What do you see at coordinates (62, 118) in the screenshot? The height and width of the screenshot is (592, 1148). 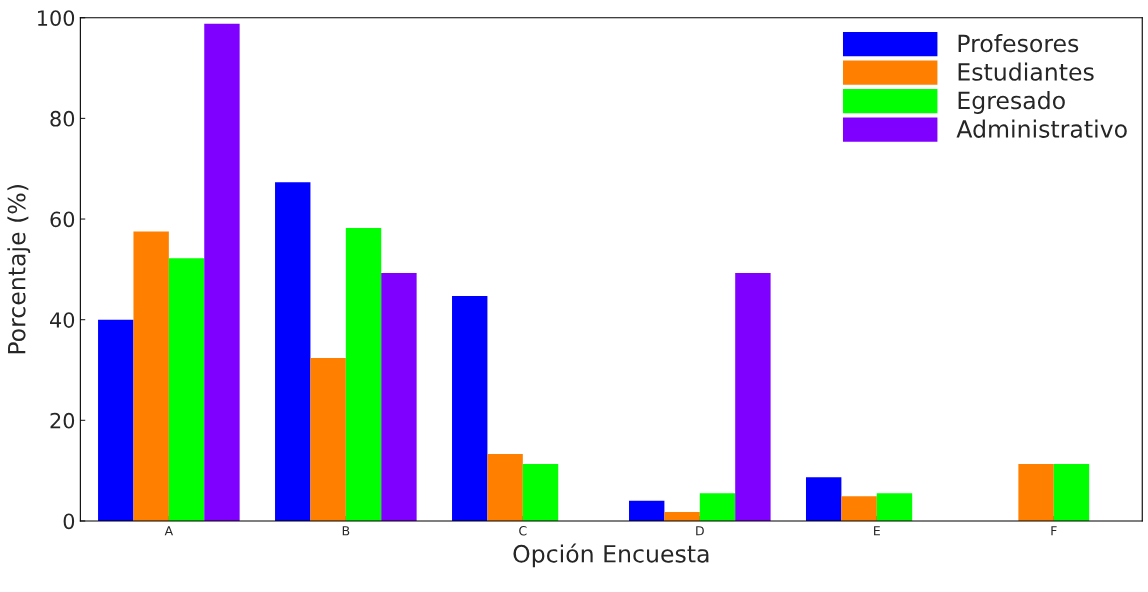 I see `y-tick-label: 80` at bounding box center [62, 118].